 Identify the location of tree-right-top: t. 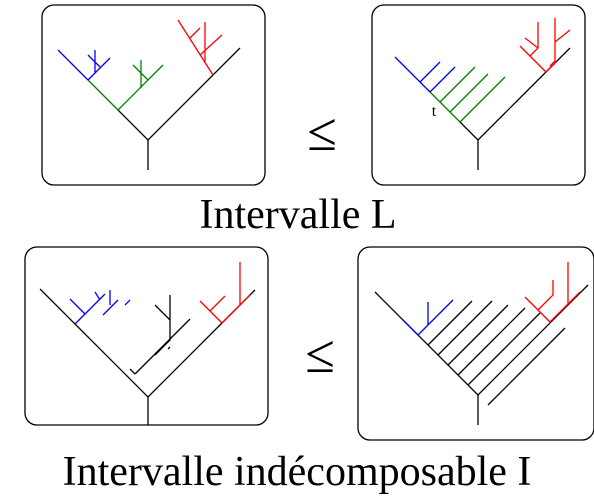
(478, 95).